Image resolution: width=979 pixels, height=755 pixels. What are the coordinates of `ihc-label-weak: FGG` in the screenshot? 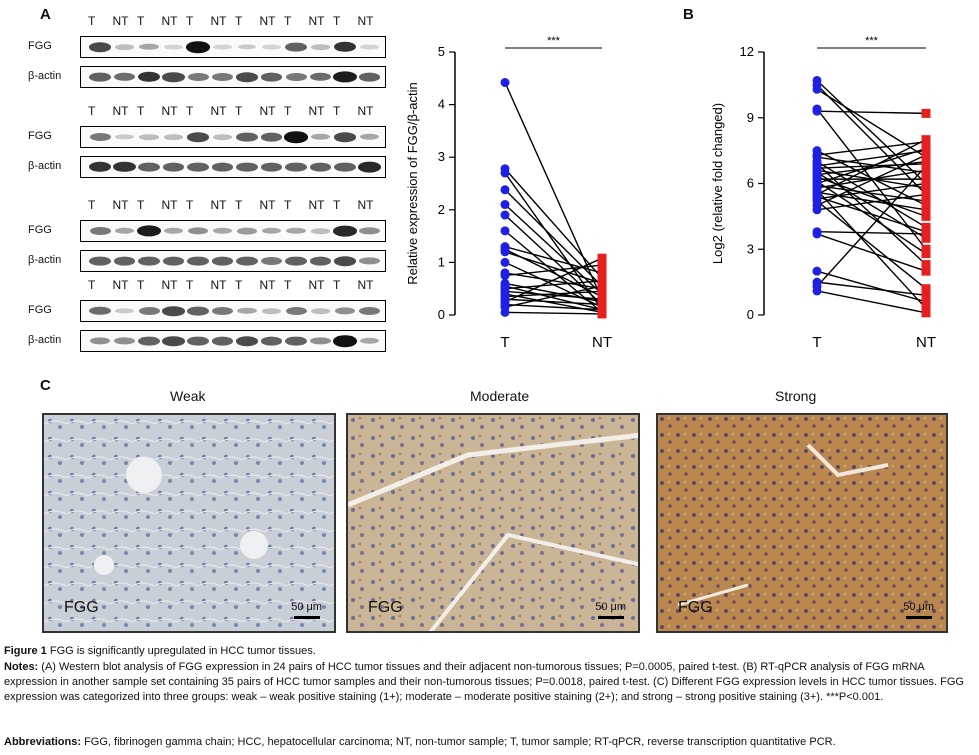 It's located at (81, 607).